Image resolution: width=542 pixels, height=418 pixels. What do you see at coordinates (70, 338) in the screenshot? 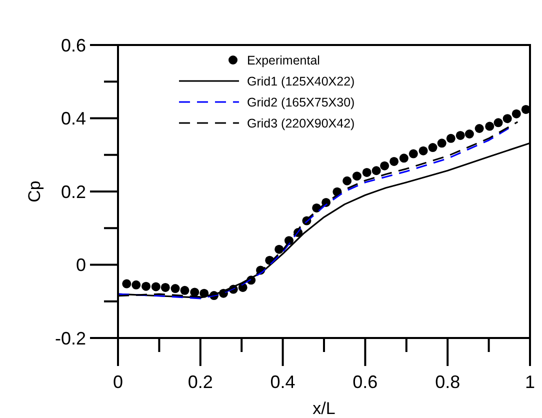
I see `y-tick-label: -0.2` at bounding box center [70, 338].